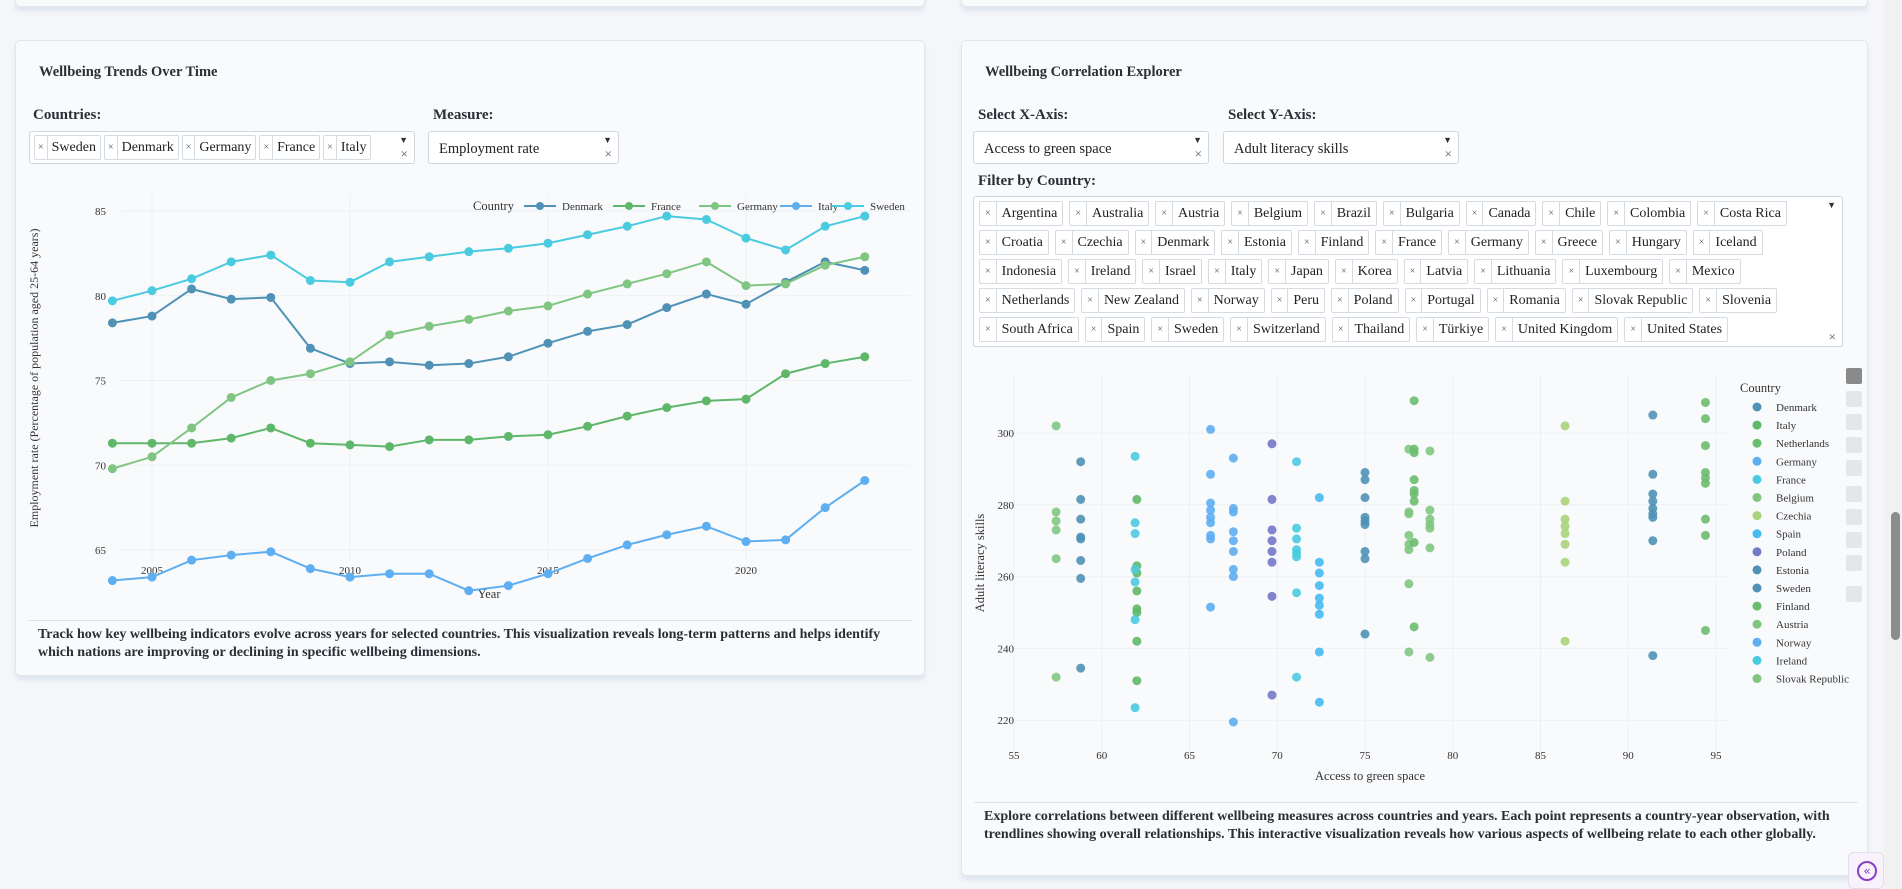 This screenshot has height=889, width=1902. What do you see at coordinates (1854, 376) in the screenshot?
I see `bar-chart-icon` at bounding box center [1854, 376].